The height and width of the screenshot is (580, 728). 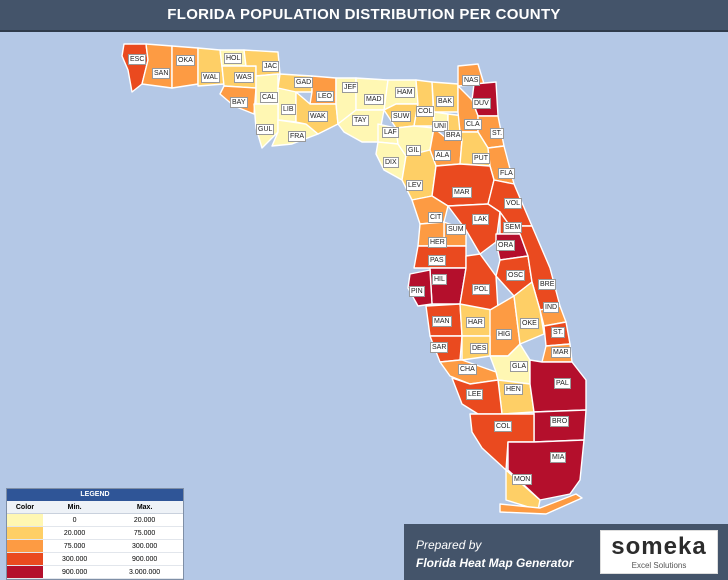 I want to click on county-label: ALA, so click(x=443, y=155).